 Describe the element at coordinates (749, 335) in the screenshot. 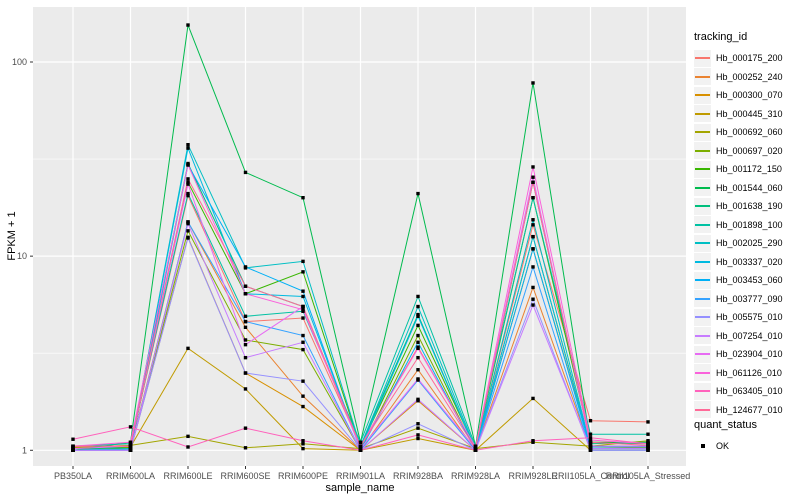

I see `legend-label: Hb_007254_010` at that location.